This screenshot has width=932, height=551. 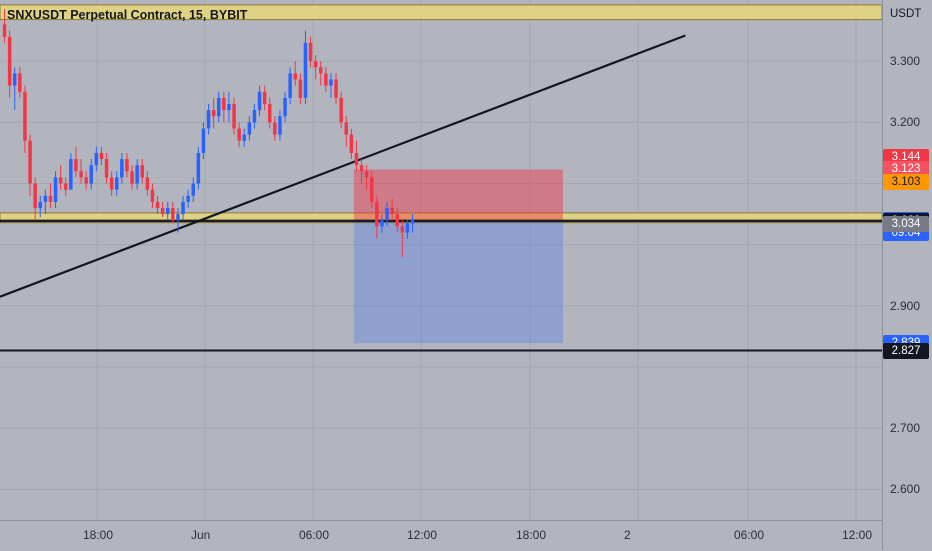 I want to click on price-marker-label: 2.827, so click(x=906, y=350).